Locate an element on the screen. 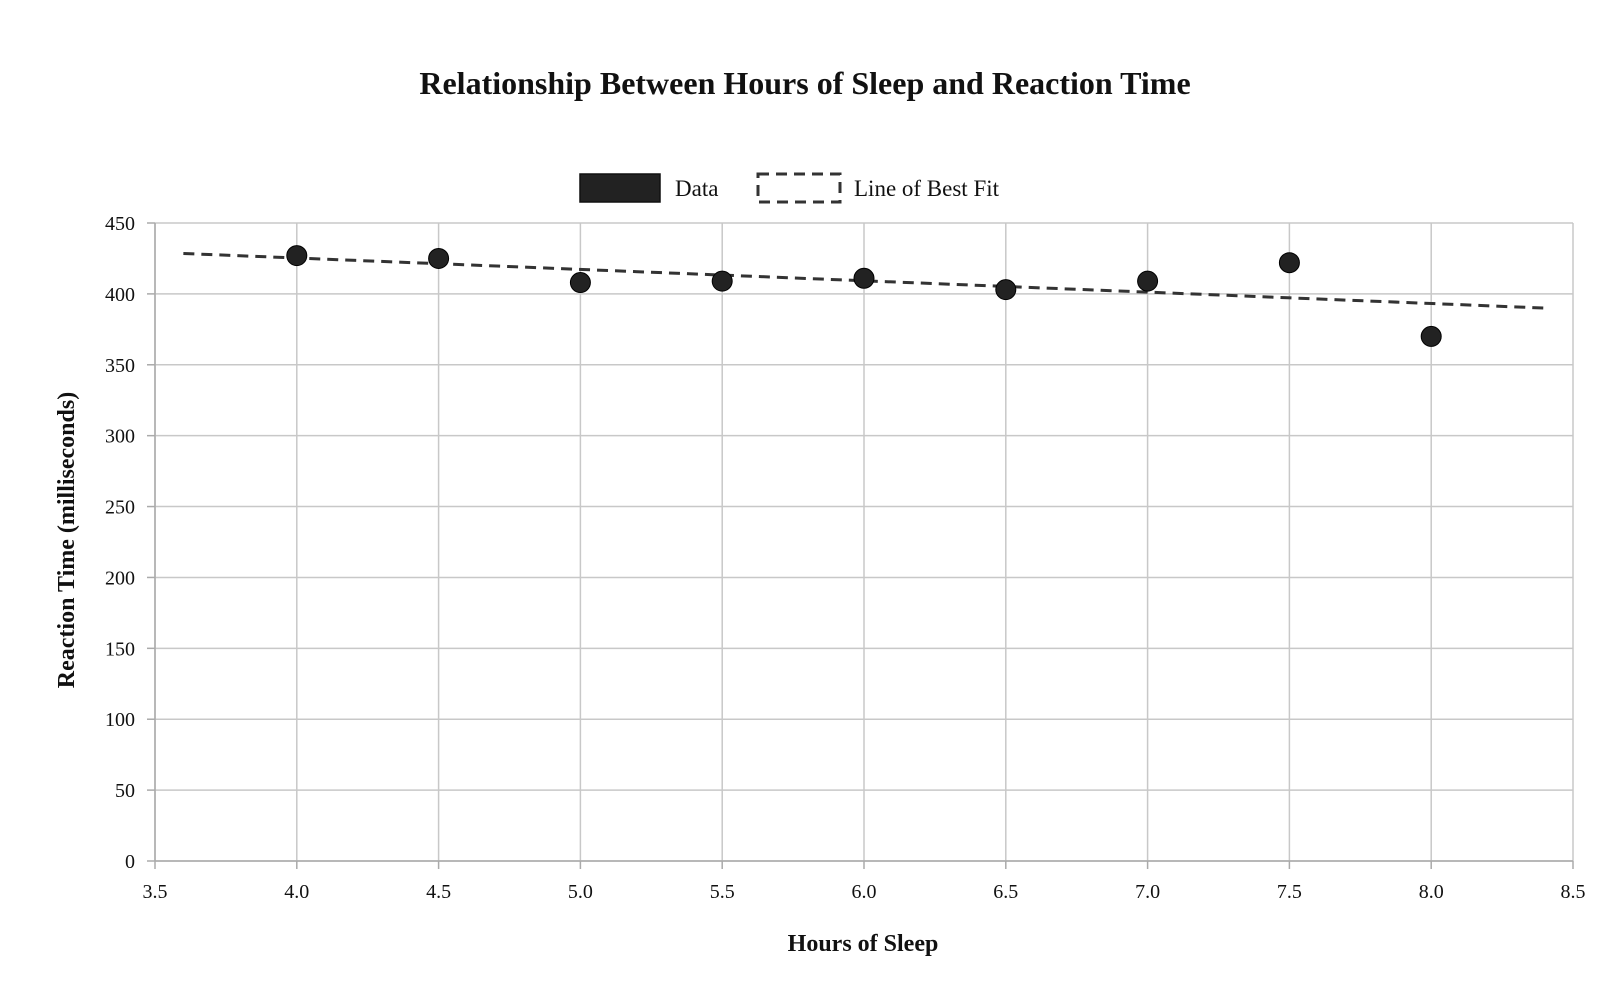 This screenshot has width=1600, height=1005. y-axis-title: Reaction Time (milliseconds) is located at coordinates (67, 540).